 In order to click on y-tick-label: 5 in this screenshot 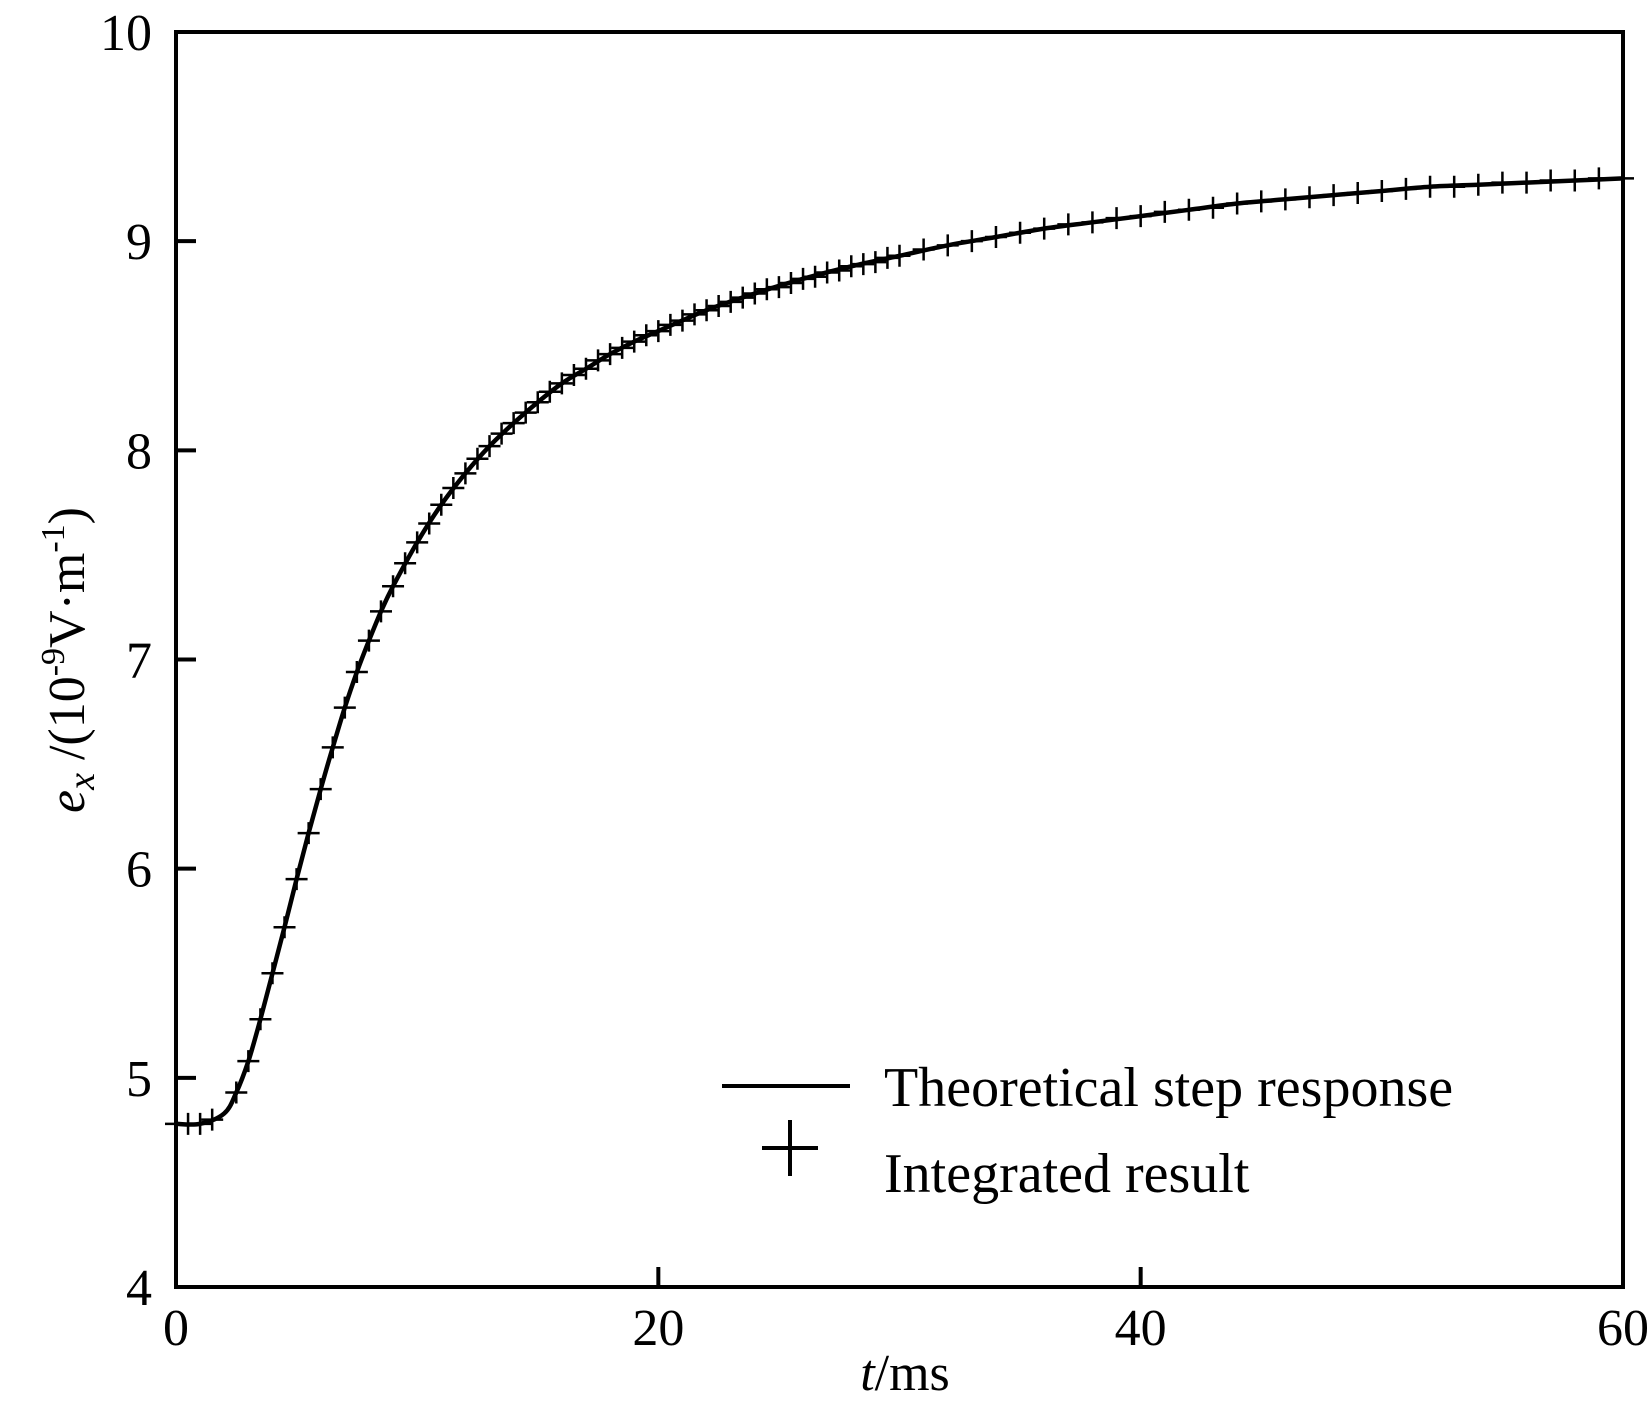, I will do `click(139, 1079)`.